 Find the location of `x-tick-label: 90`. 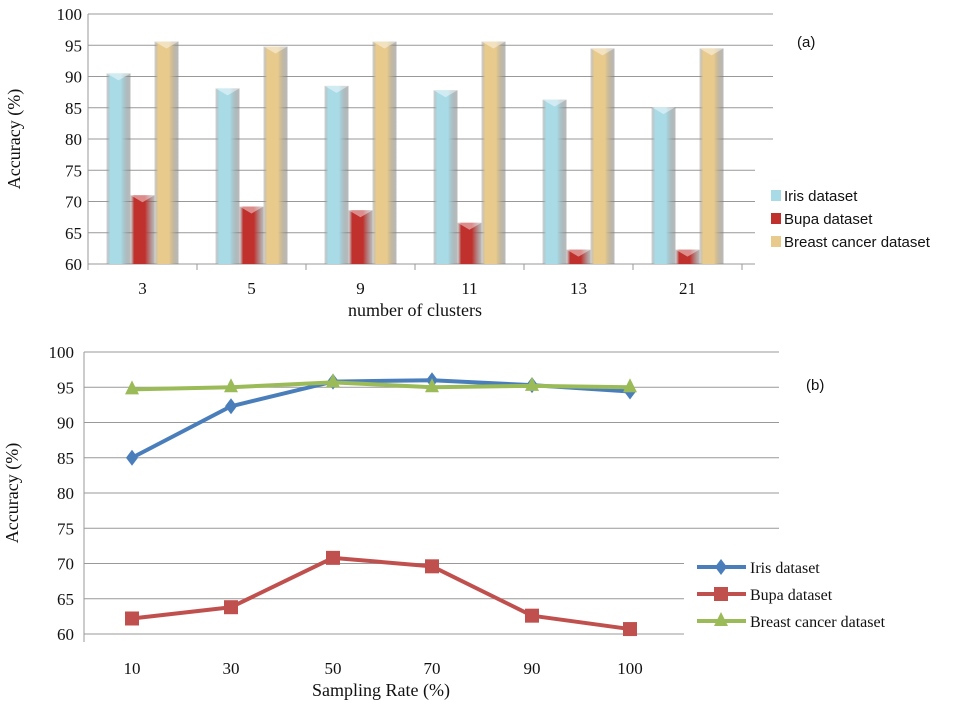

x-tick-label: 90 is located at coordinates (532, 668).